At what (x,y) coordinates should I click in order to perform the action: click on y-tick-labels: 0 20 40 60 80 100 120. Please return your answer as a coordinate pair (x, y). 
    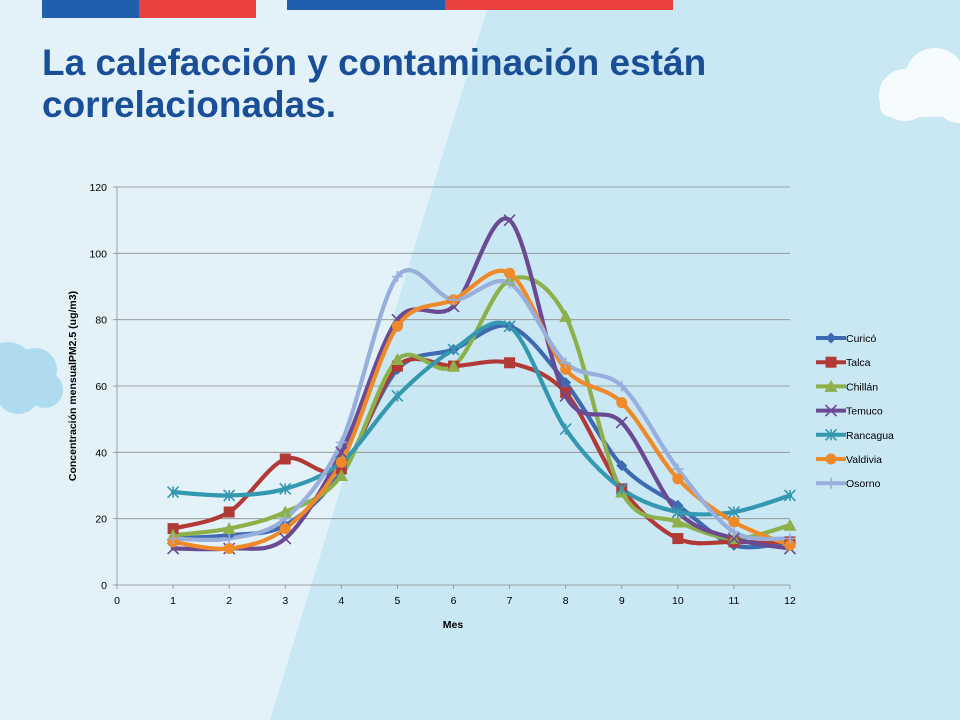
    Looking at the image, I should click on (98, 387).